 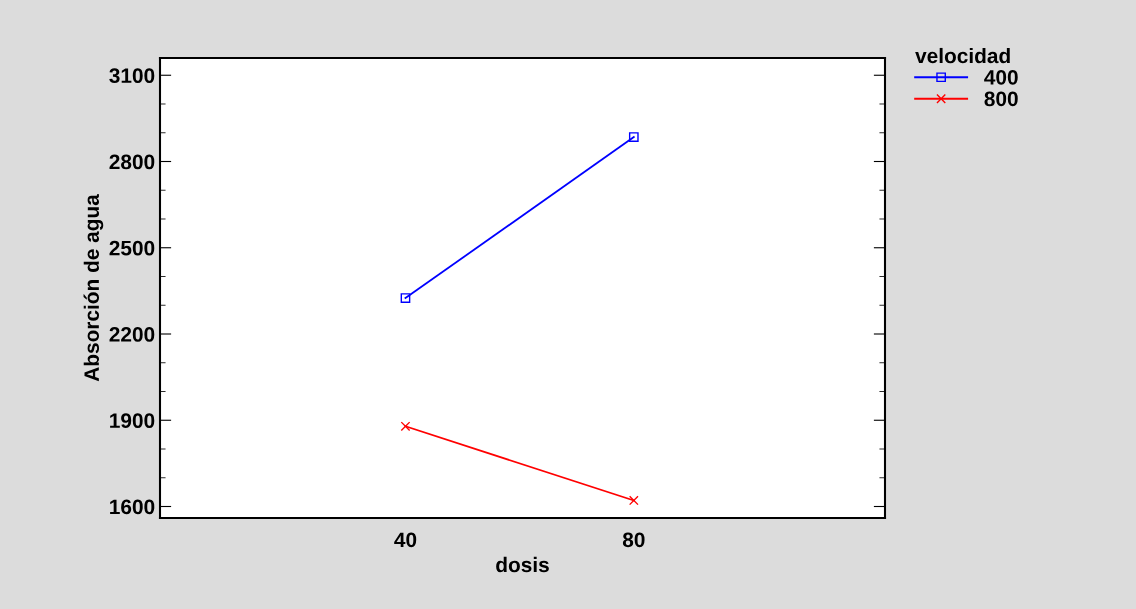 I want to click on y-tick-label: 2500, so click(x=132, y=248).